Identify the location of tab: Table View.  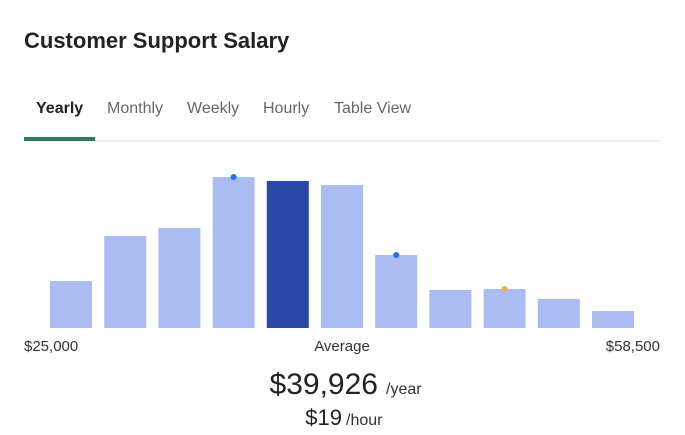
(373, 108).